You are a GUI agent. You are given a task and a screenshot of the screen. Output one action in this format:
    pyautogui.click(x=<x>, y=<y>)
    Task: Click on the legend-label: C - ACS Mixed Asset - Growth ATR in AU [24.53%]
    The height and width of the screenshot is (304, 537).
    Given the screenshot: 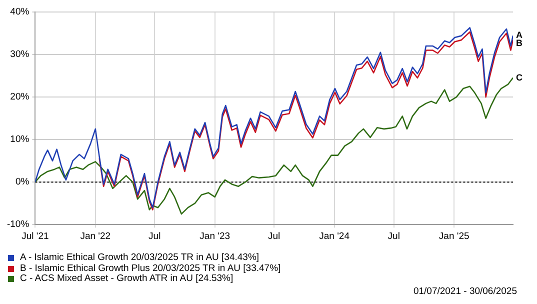 What is the action you would take?
    pyautogui.click(x=127, y=278)
    